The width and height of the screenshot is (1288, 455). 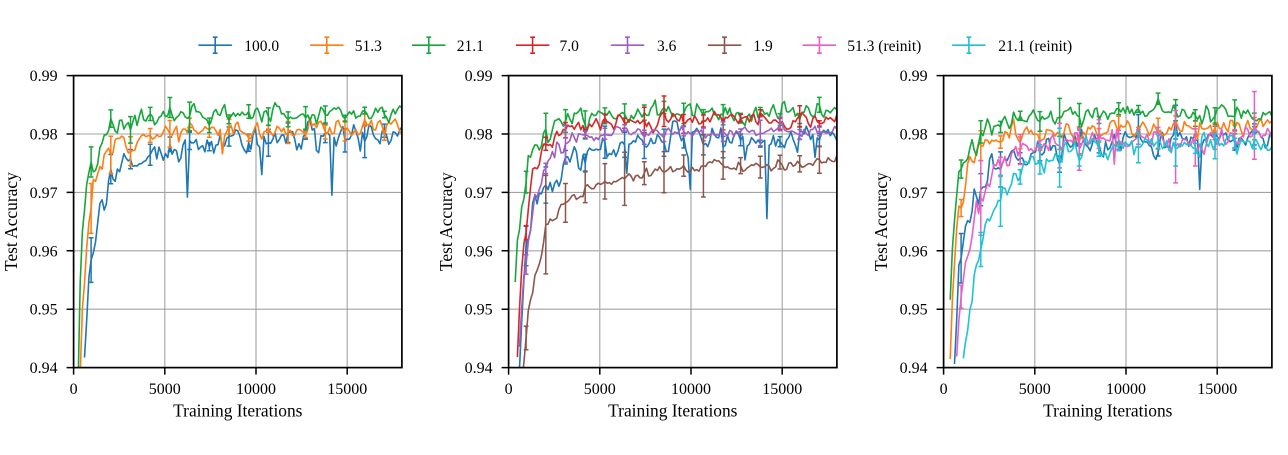 I want to click on svg-text: 21.1, so click(x=470, y=46).